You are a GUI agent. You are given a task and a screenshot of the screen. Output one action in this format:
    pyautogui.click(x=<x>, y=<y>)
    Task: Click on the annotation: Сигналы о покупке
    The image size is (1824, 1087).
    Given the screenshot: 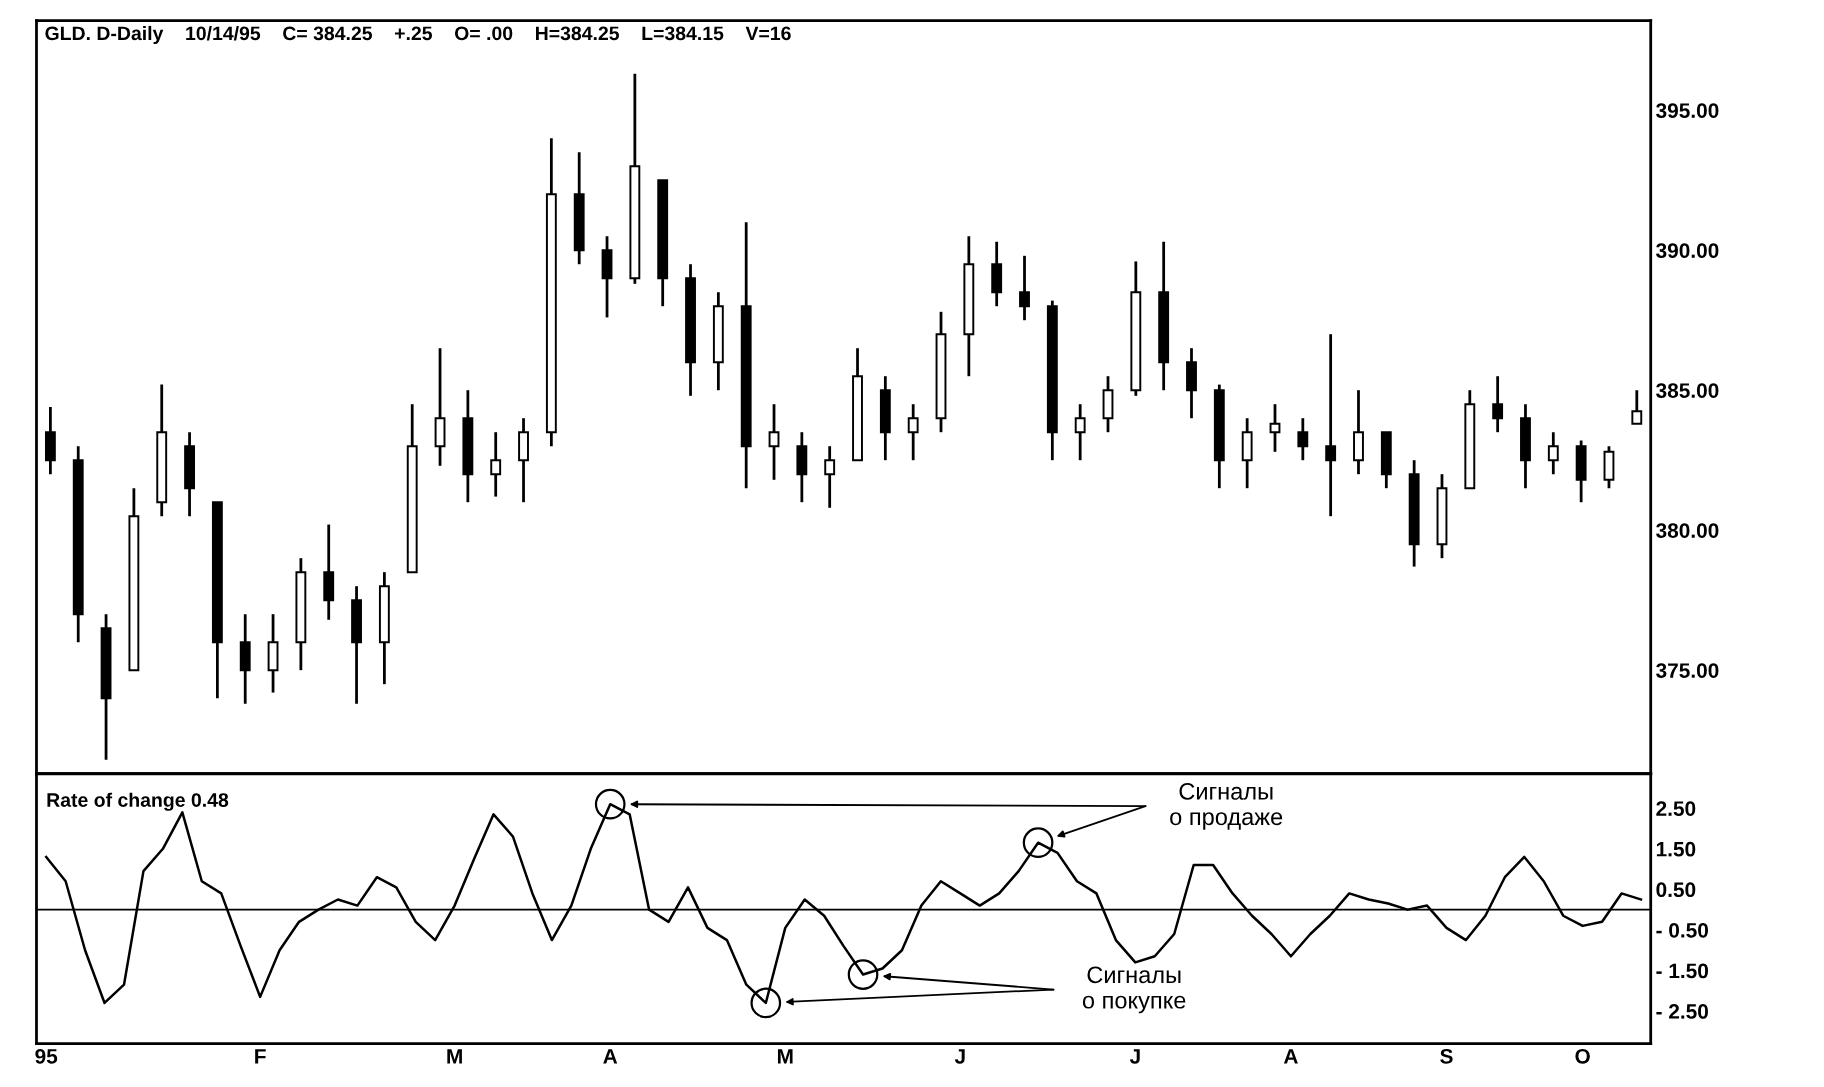 What is the action you would take?
    pyautogui.click(x=1134, y=990)
    